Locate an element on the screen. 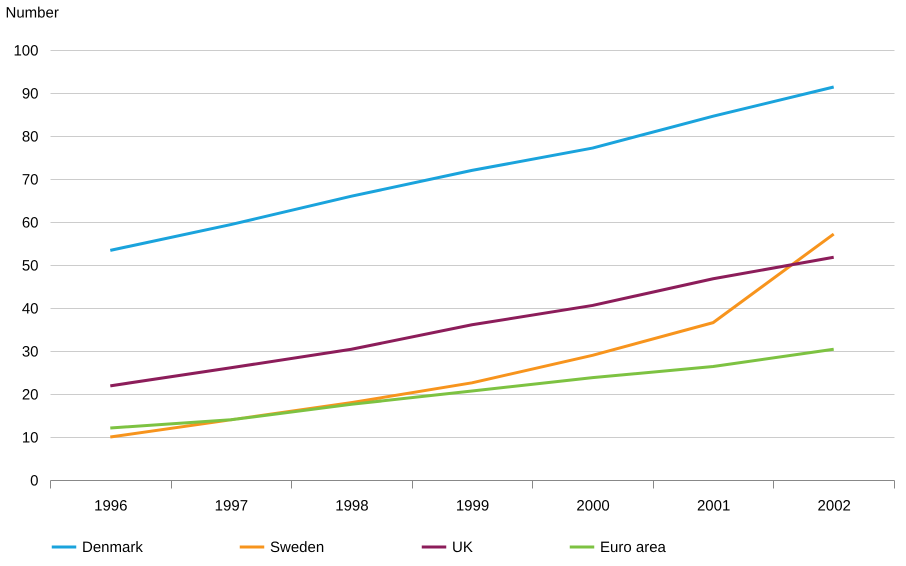 The image size is (906, 566). y-tick-label: 30 is located at coordinates (30, 352).